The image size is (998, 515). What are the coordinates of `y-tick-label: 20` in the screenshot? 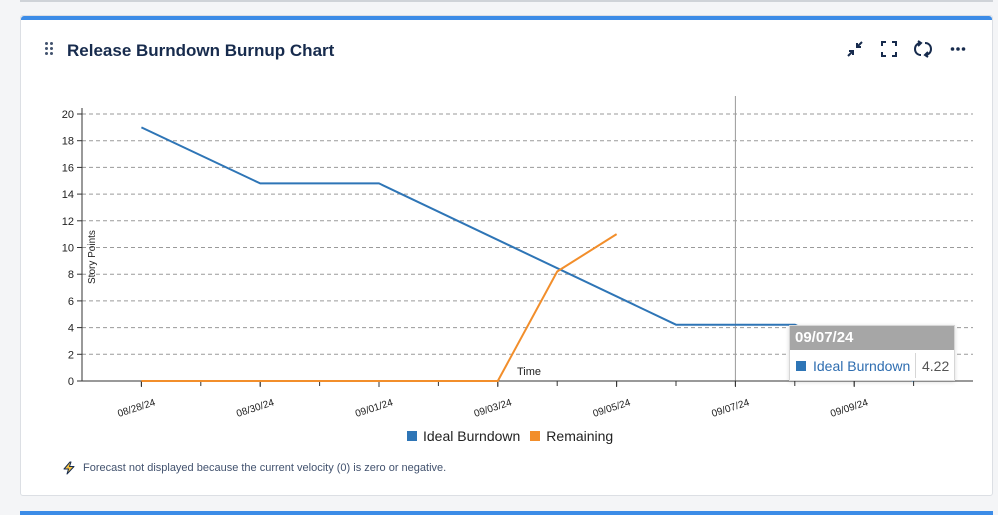 It's located at (68, 115).